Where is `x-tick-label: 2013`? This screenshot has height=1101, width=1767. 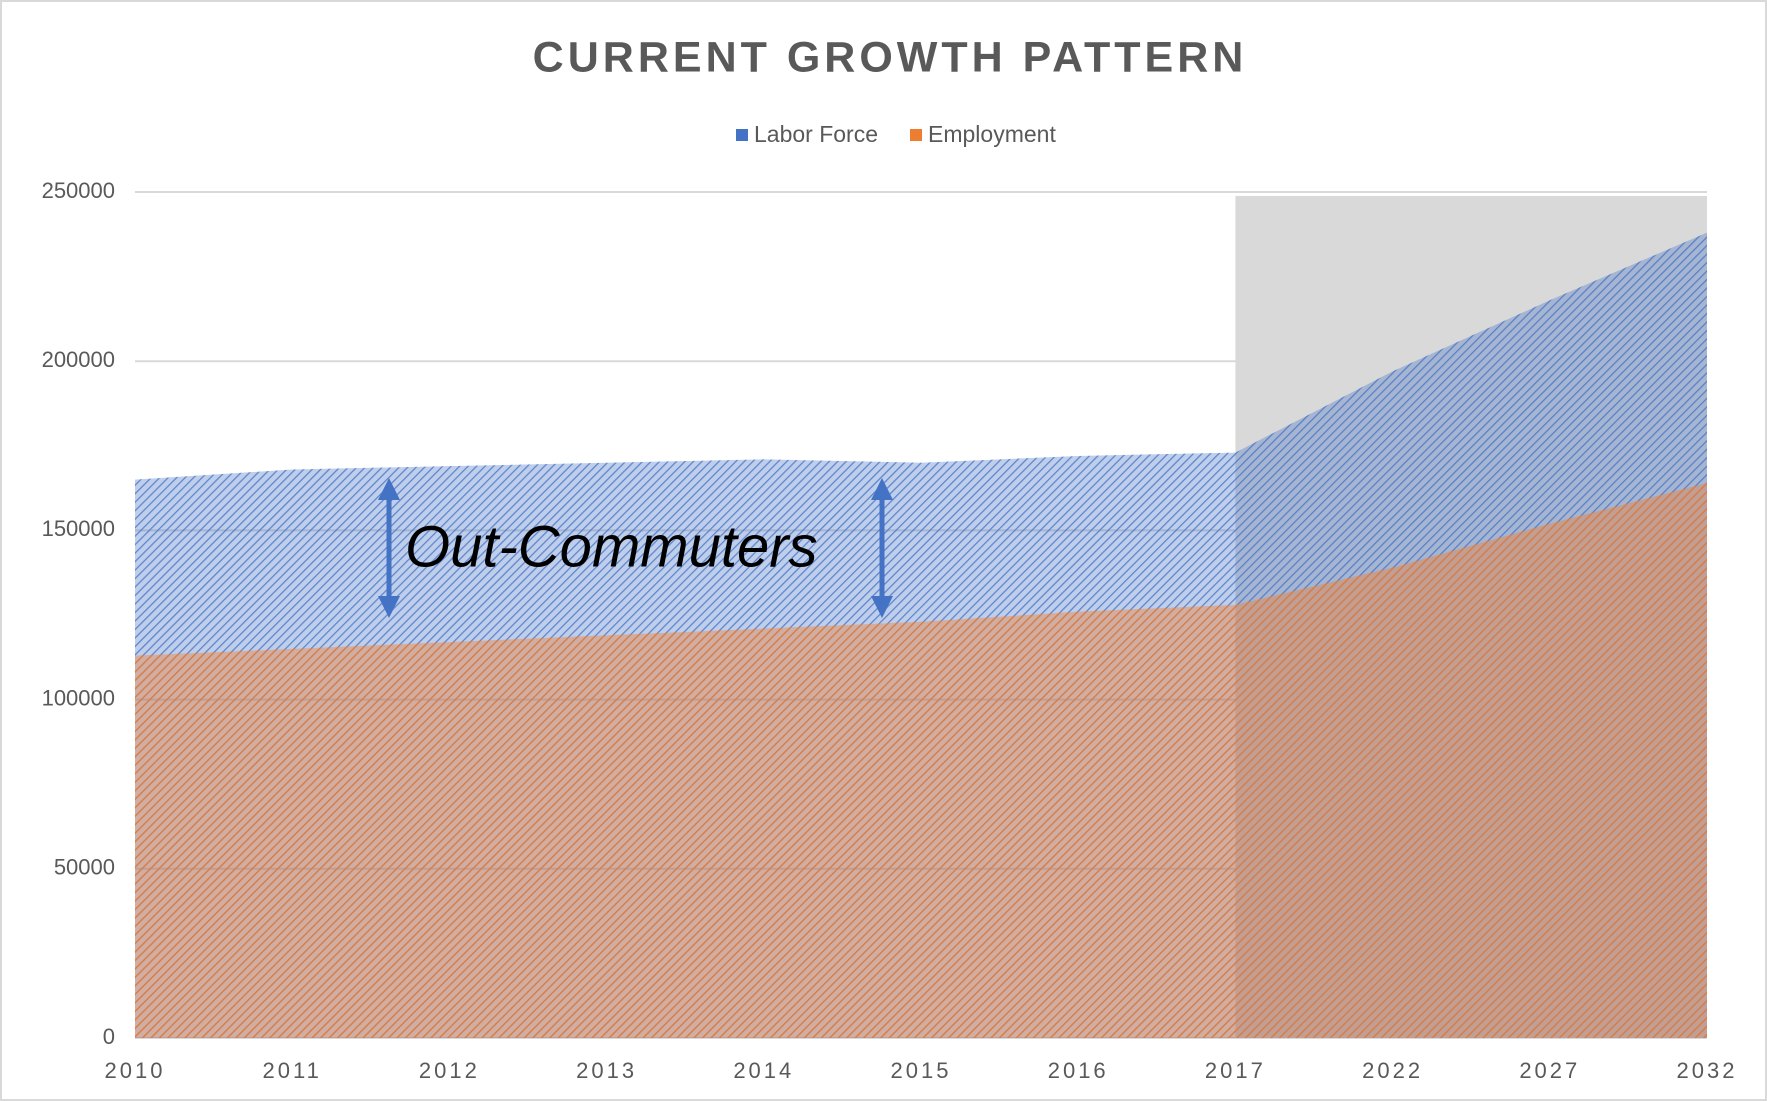 x-tick-label: 2013 is located at coordinates (606, 1070).